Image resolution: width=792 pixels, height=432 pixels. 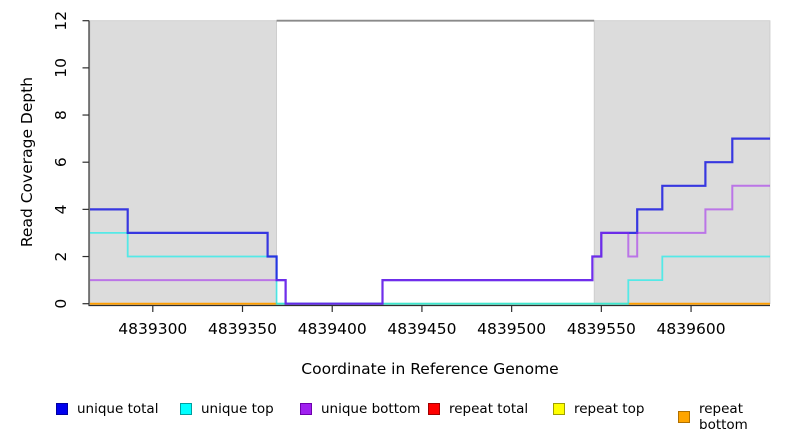 I want to click on y-tick-label: 4, so click(x=61, y=209).